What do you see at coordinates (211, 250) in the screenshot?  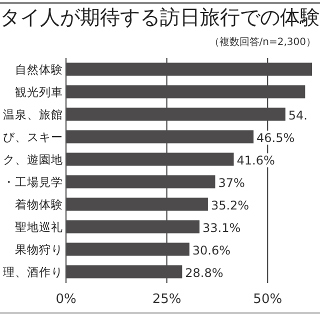 I see `data-label: 30.6%` at bounding box center [211, 250].